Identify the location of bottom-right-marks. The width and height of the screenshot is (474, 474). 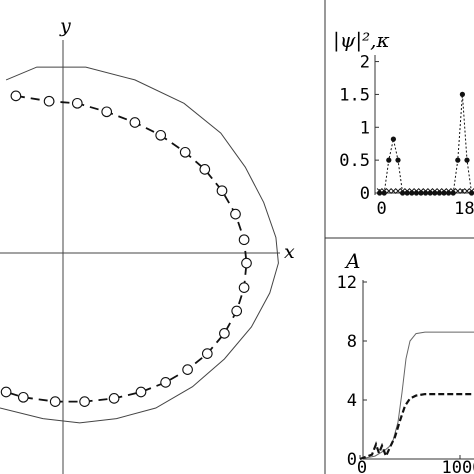
(416, 396).